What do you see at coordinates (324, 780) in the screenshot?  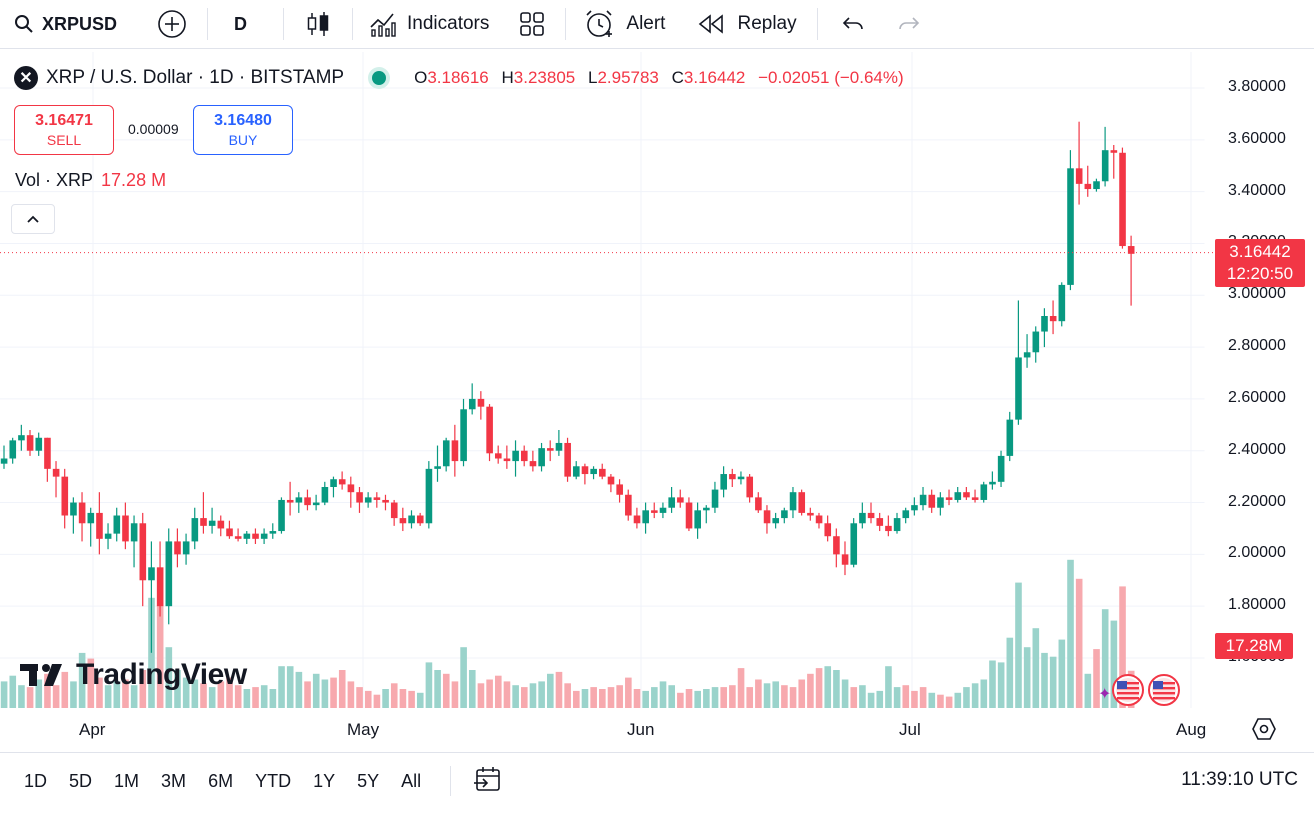 I see `range-1y: 1Y` at bounding box center [324, 780].